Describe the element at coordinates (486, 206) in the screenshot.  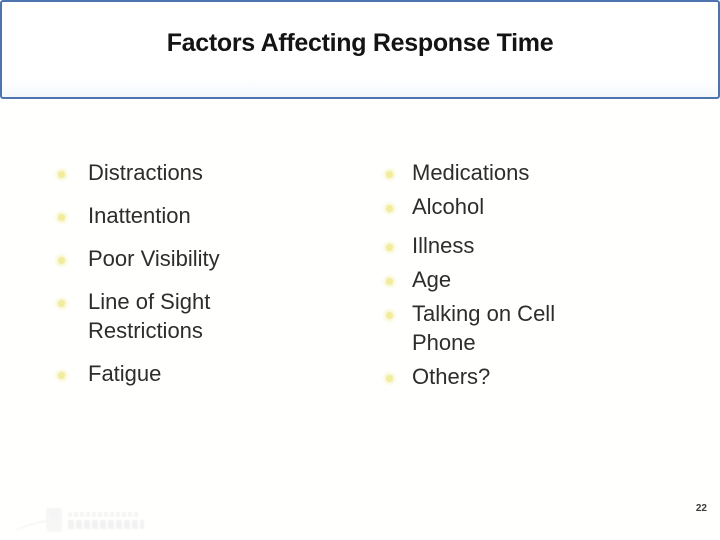
I see `list-item: Alcohol` at that location.